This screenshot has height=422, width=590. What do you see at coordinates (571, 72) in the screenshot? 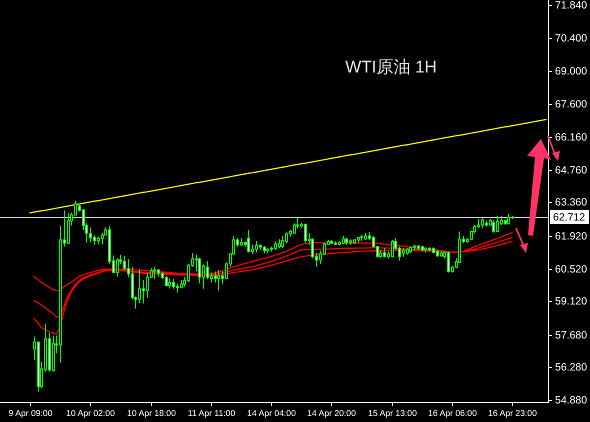
I see `ytick-label: 69.000` at bounding box center [571, 72].